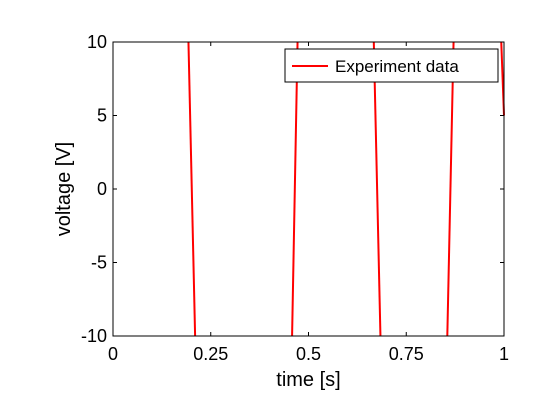  What do you see at coordinates (210, 354) in the screenshot?
I see `x-tick-label: 0.25` at bounding box center [210, 354].